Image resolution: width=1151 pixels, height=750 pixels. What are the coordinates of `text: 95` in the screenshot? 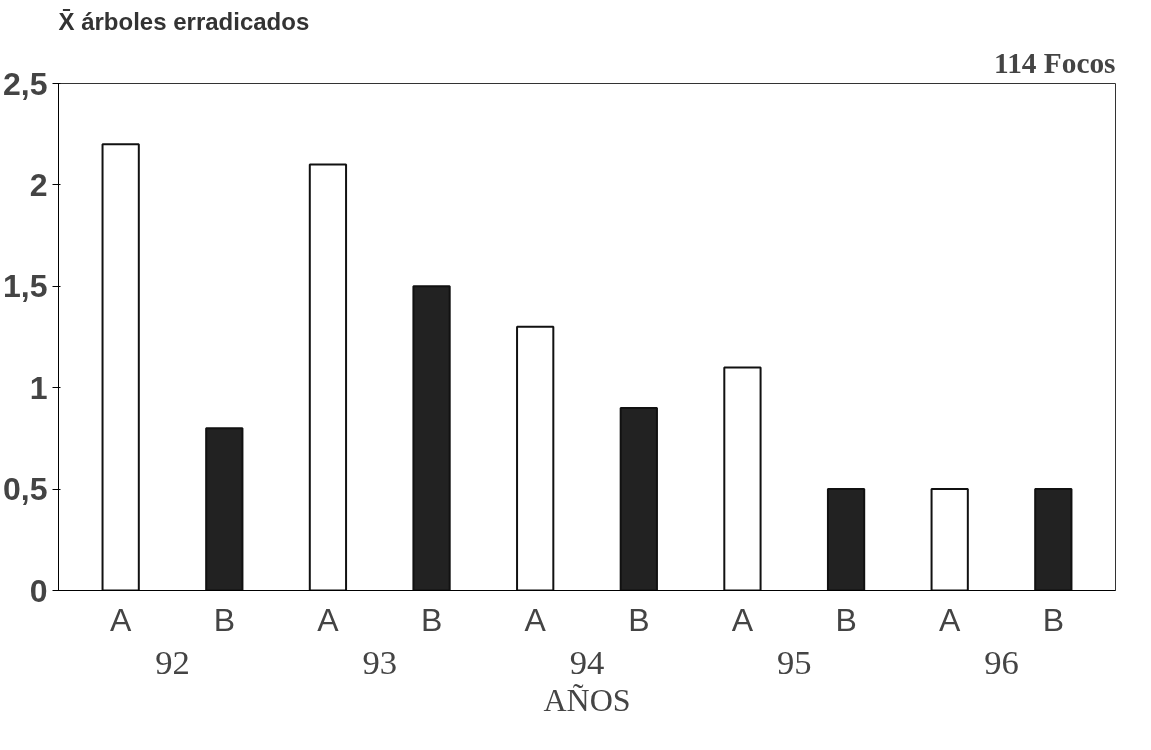 It's located at (794, 661).